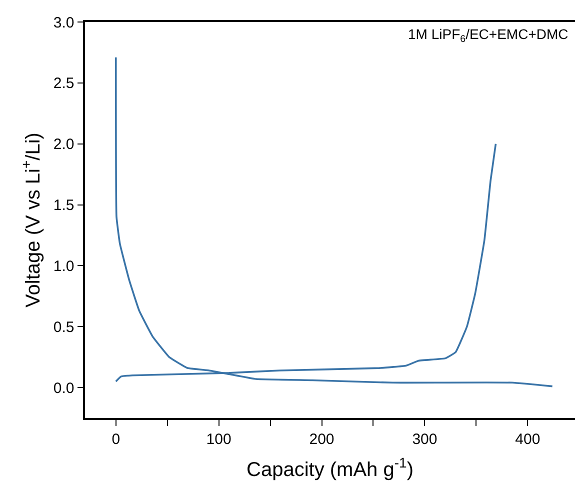 The width and height of the screenshot is (576, 492). Describe the element at coordinates (488, 35) in the screenshot. I see `annotation: 1M LiPF$_{6}$/EC+EMC+DMC` at that location.